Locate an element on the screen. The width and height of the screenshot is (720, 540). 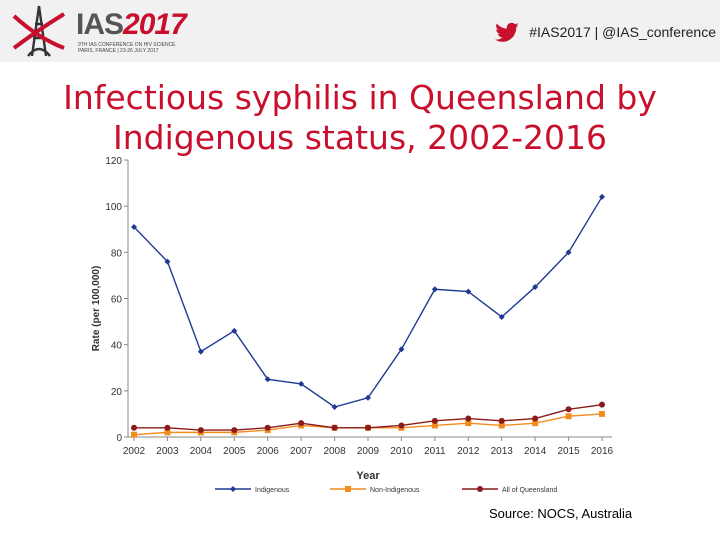
x-tick-label: 2013 is located at coordinates (502, 451).